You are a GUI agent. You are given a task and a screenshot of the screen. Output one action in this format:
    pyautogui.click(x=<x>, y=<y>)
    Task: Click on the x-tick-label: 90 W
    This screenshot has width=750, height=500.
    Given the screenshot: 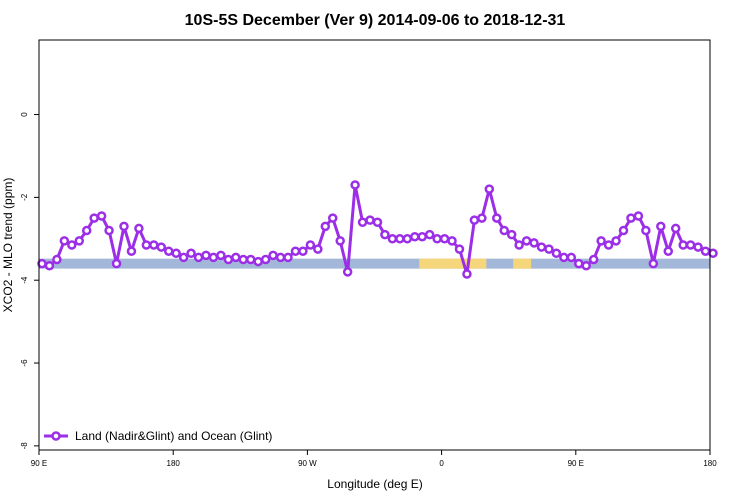 What is the action you would take?
    pyautogui.click(x=307, y=463)
    